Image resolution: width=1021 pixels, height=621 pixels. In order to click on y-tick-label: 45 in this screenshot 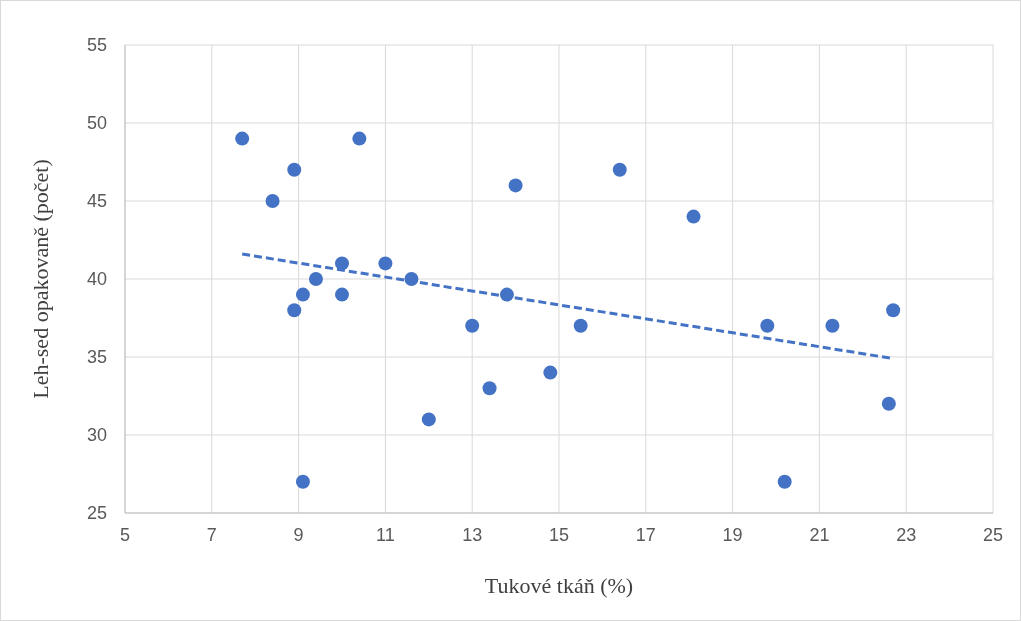, I will do `click(96, 201)`.